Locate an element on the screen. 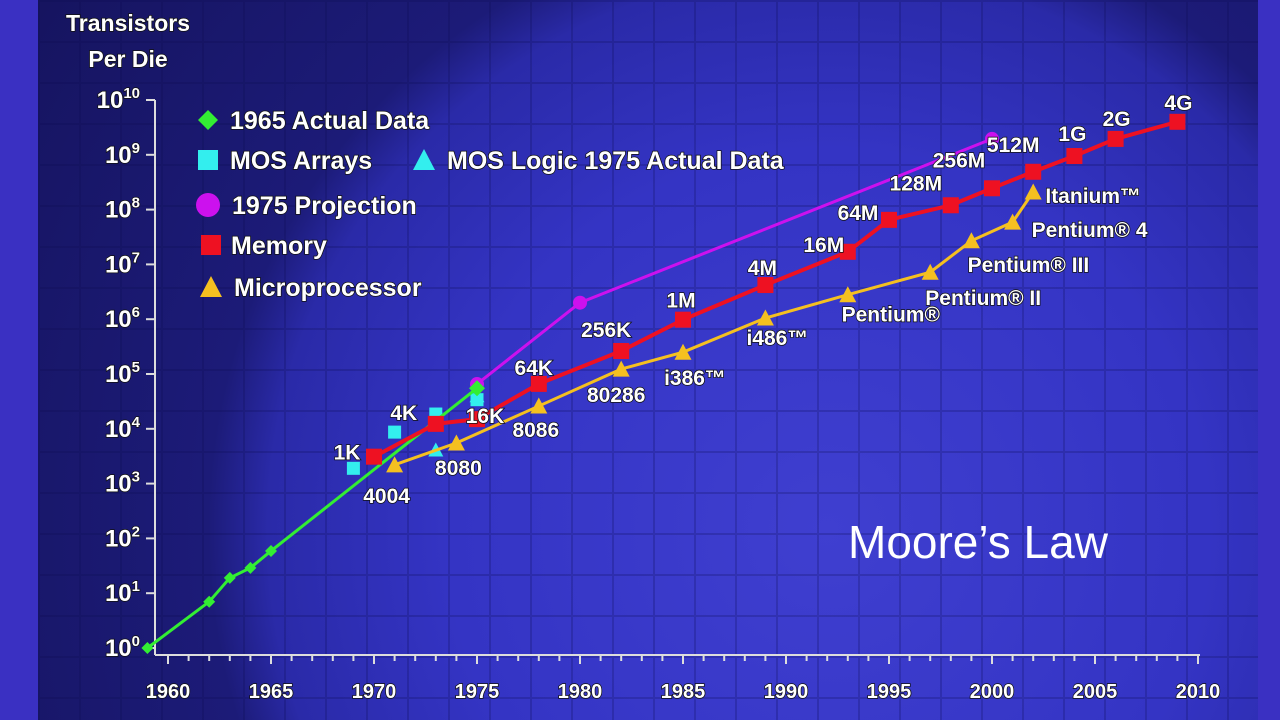 Image resolution: width=1280 pixels, height=720 pixels. legend-marker-mos-arrays is located at coordinates (208, 160).